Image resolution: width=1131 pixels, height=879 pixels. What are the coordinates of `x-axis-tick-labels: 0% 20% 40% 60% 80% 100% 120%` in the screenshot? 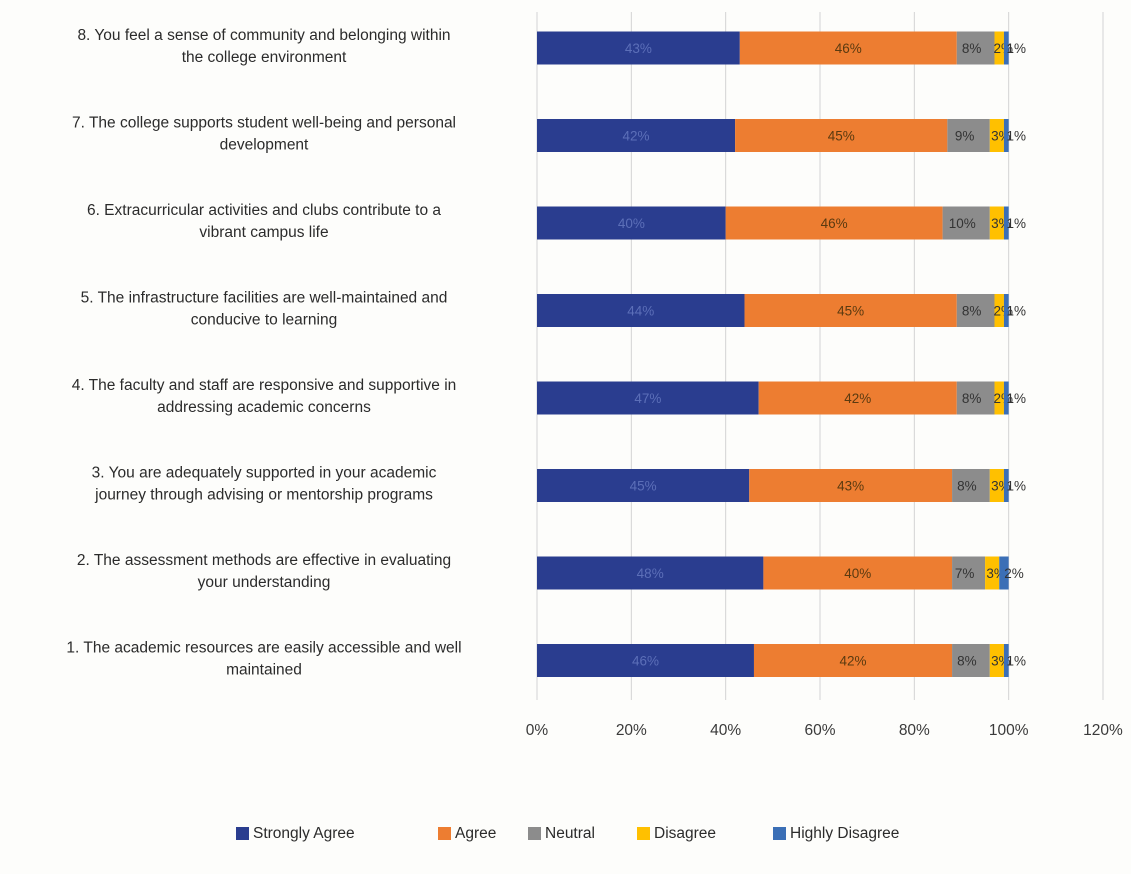 It's located at (824, 730).